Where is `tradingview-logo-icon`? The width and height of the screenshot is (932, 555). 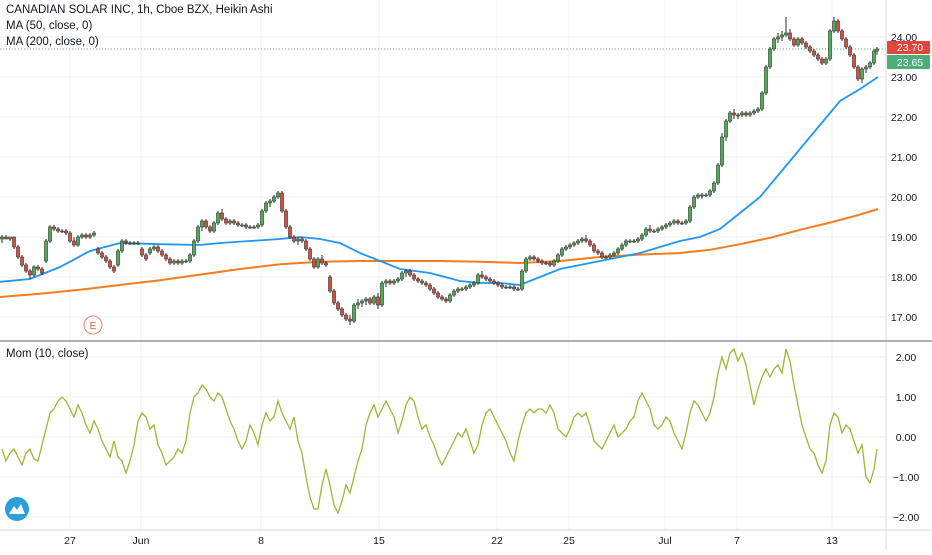
tradingview-logo-icon is located at coordinates (17, 509).